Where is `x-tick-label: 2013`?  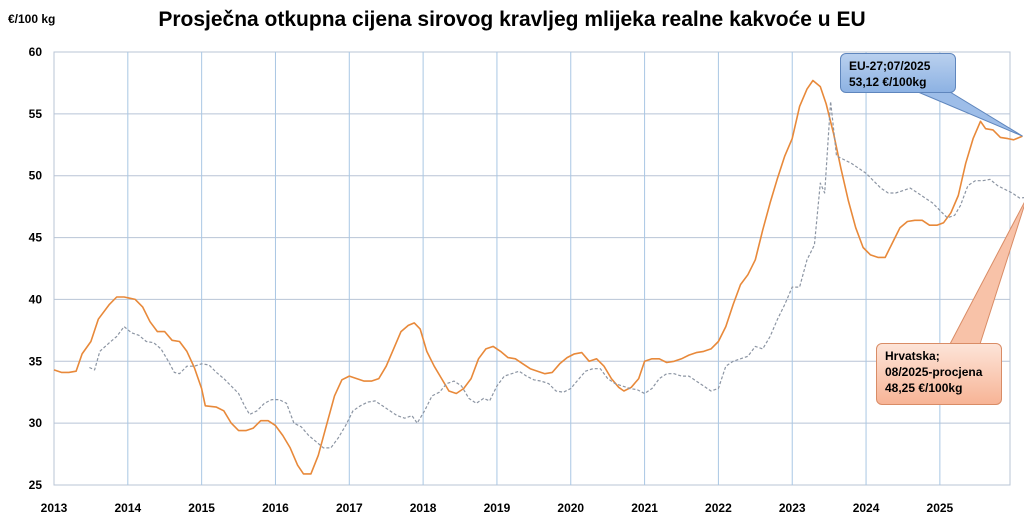
x-tick-label: 2013 is located at coordinates (54, 508).